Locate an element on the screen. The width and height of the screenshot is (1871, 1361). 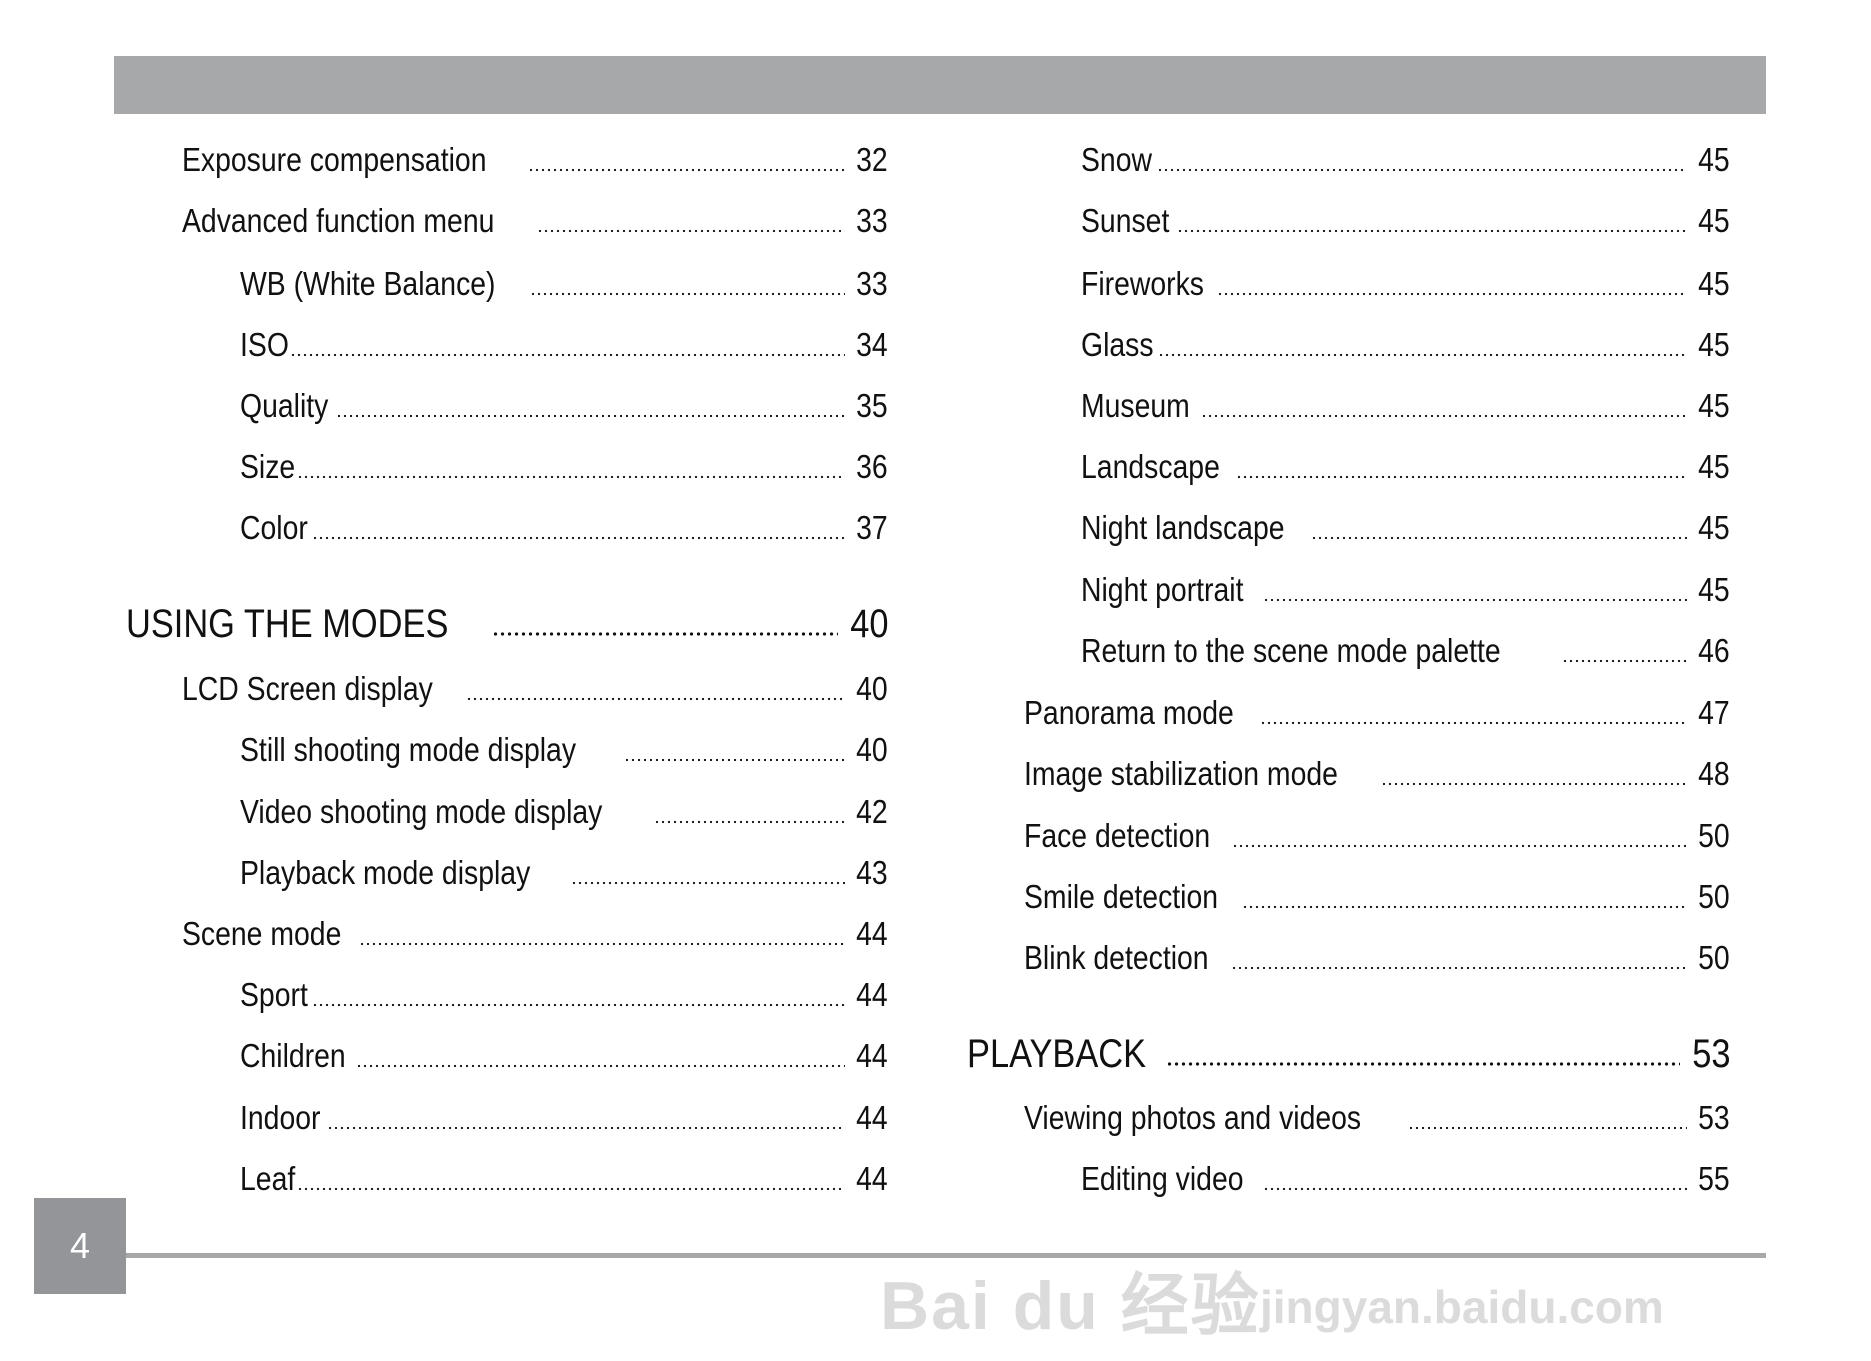
toc-entry-title: Playback mode display is located at coordinates (385, 872).